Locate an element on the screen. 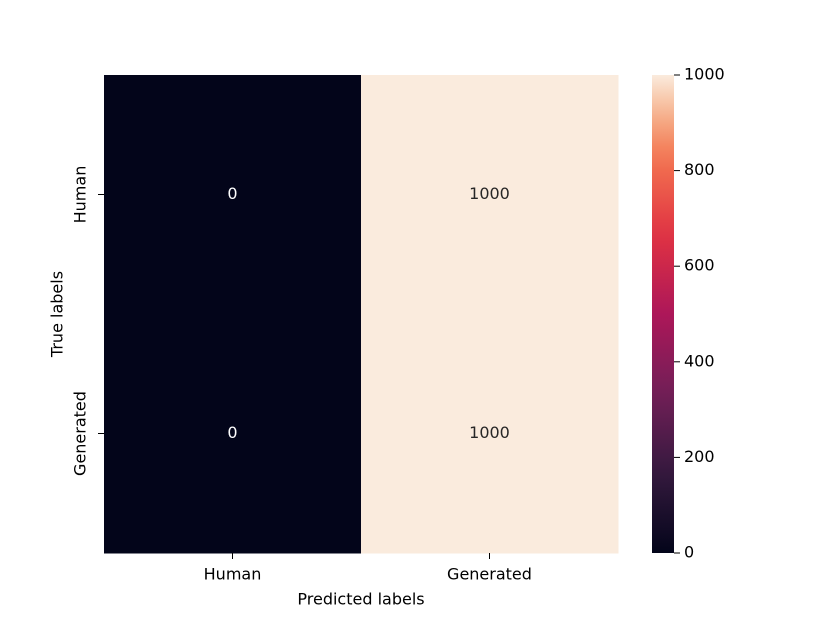 This screenshot has height=623, width=830. x-axis-label: Predicted labels is located at coordinates (360, 599).